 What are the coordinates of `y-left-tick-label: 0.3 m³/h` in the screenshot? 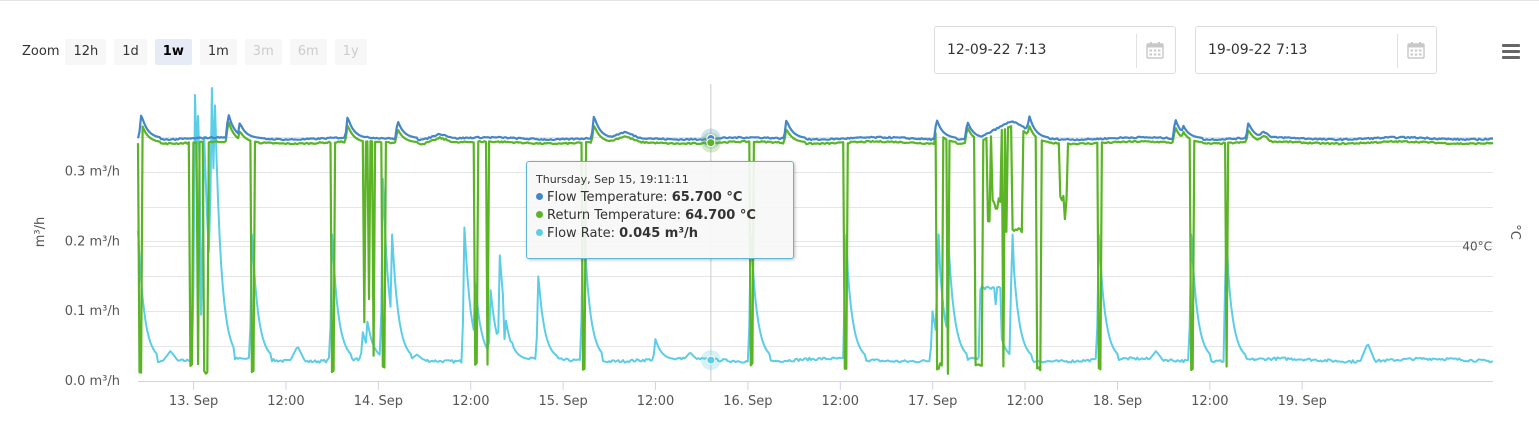 It's located at (92, 172).